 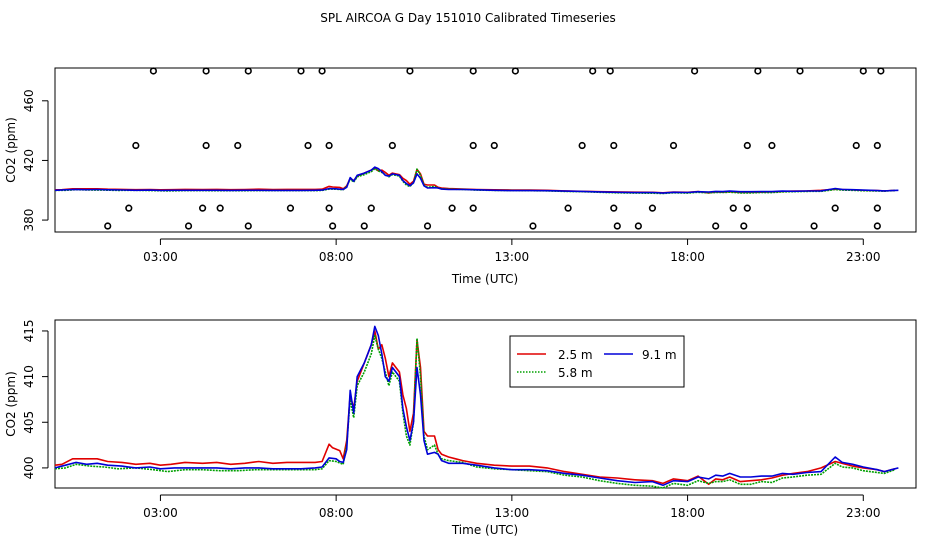 I want to click on y-tick-label: 460, so click(x=29, y=100).